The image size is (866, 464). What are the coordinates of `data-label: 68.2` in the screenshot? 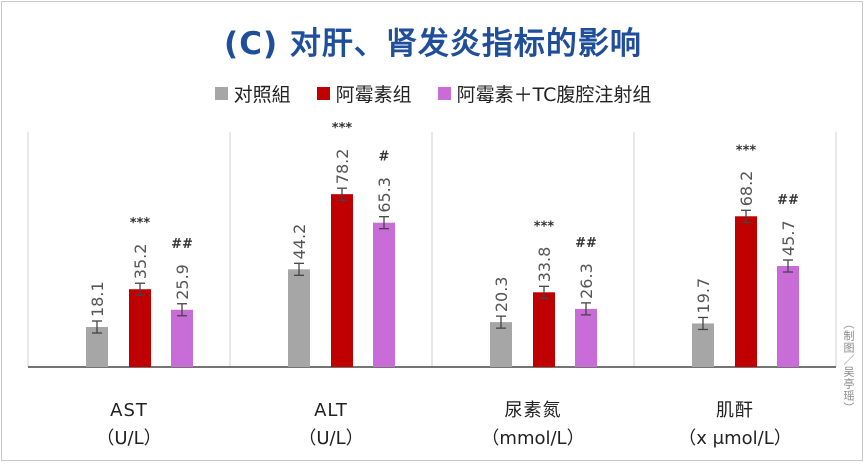 It's located at (746, 189).